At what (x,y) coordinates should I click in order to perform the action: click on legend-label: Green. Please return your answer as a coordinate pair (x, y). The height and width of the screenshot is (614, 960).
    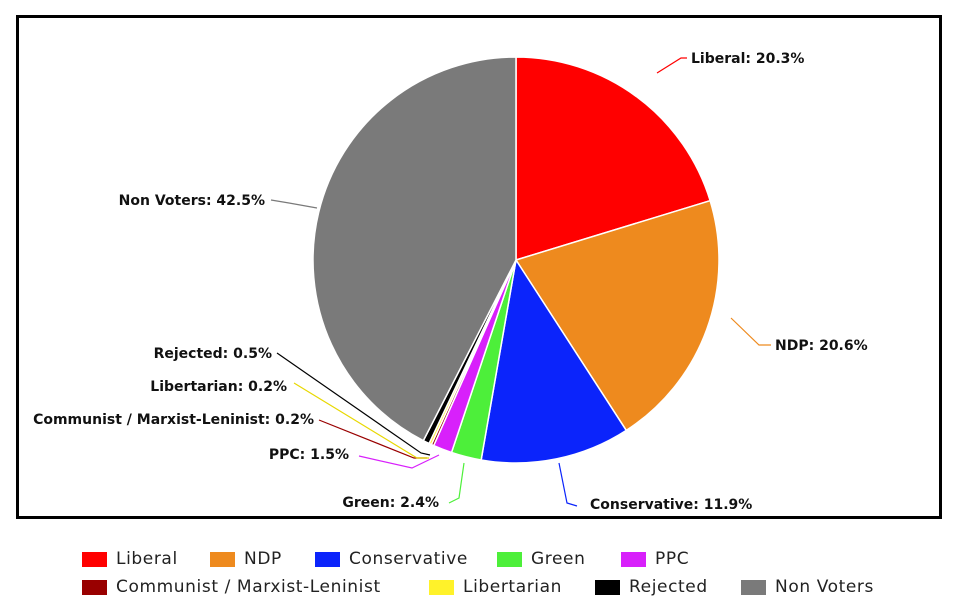
    Looking at the image, I should click on (558, 559).